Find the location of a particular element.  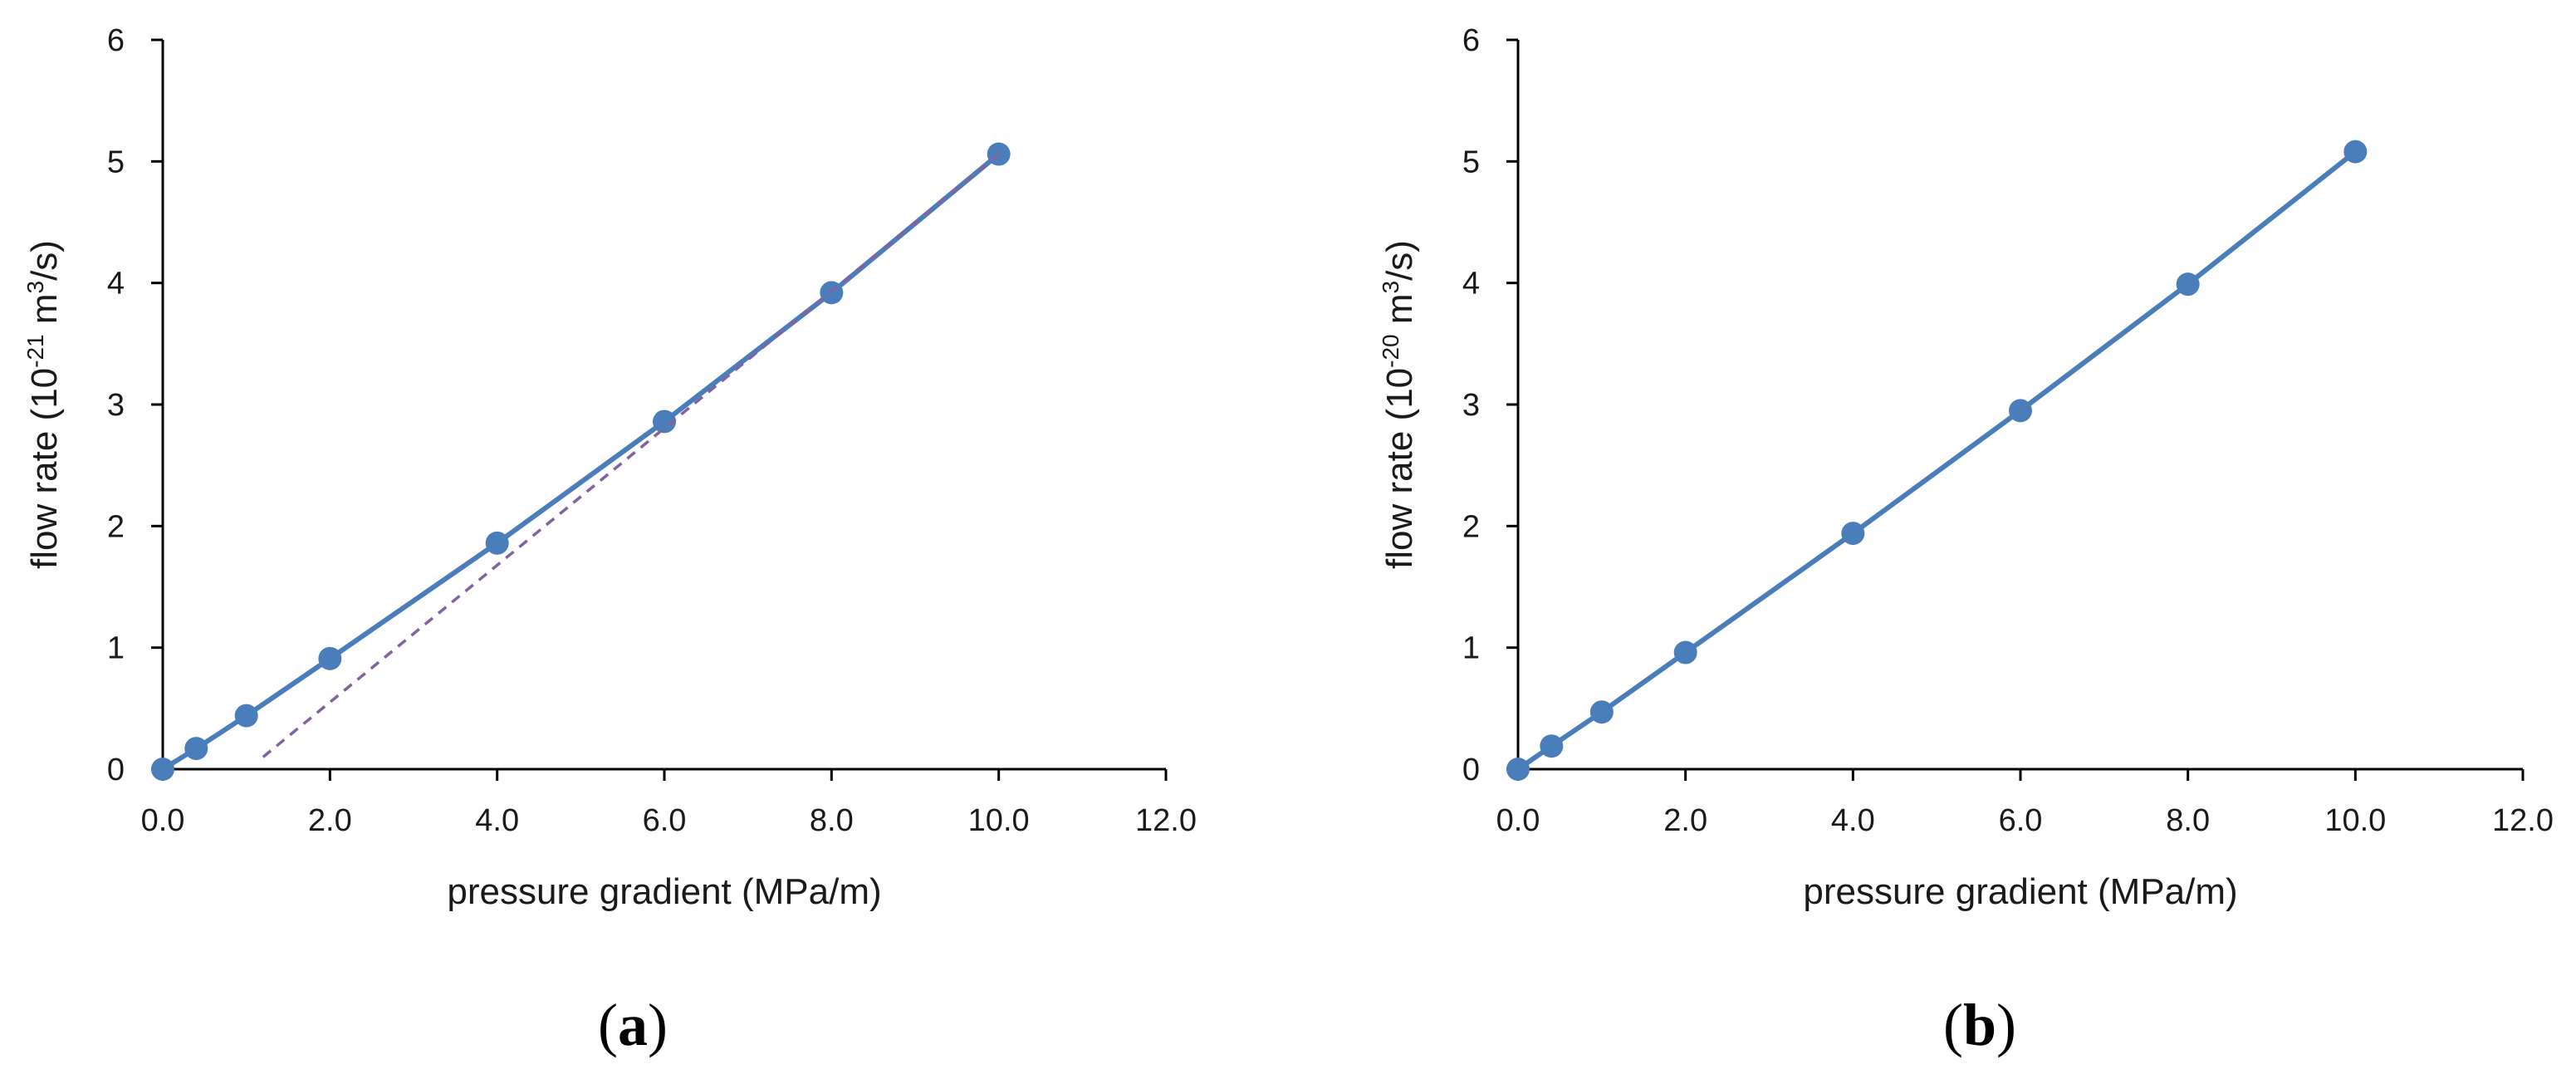

panel-label: (a) is located at coordinates (633, 1025).